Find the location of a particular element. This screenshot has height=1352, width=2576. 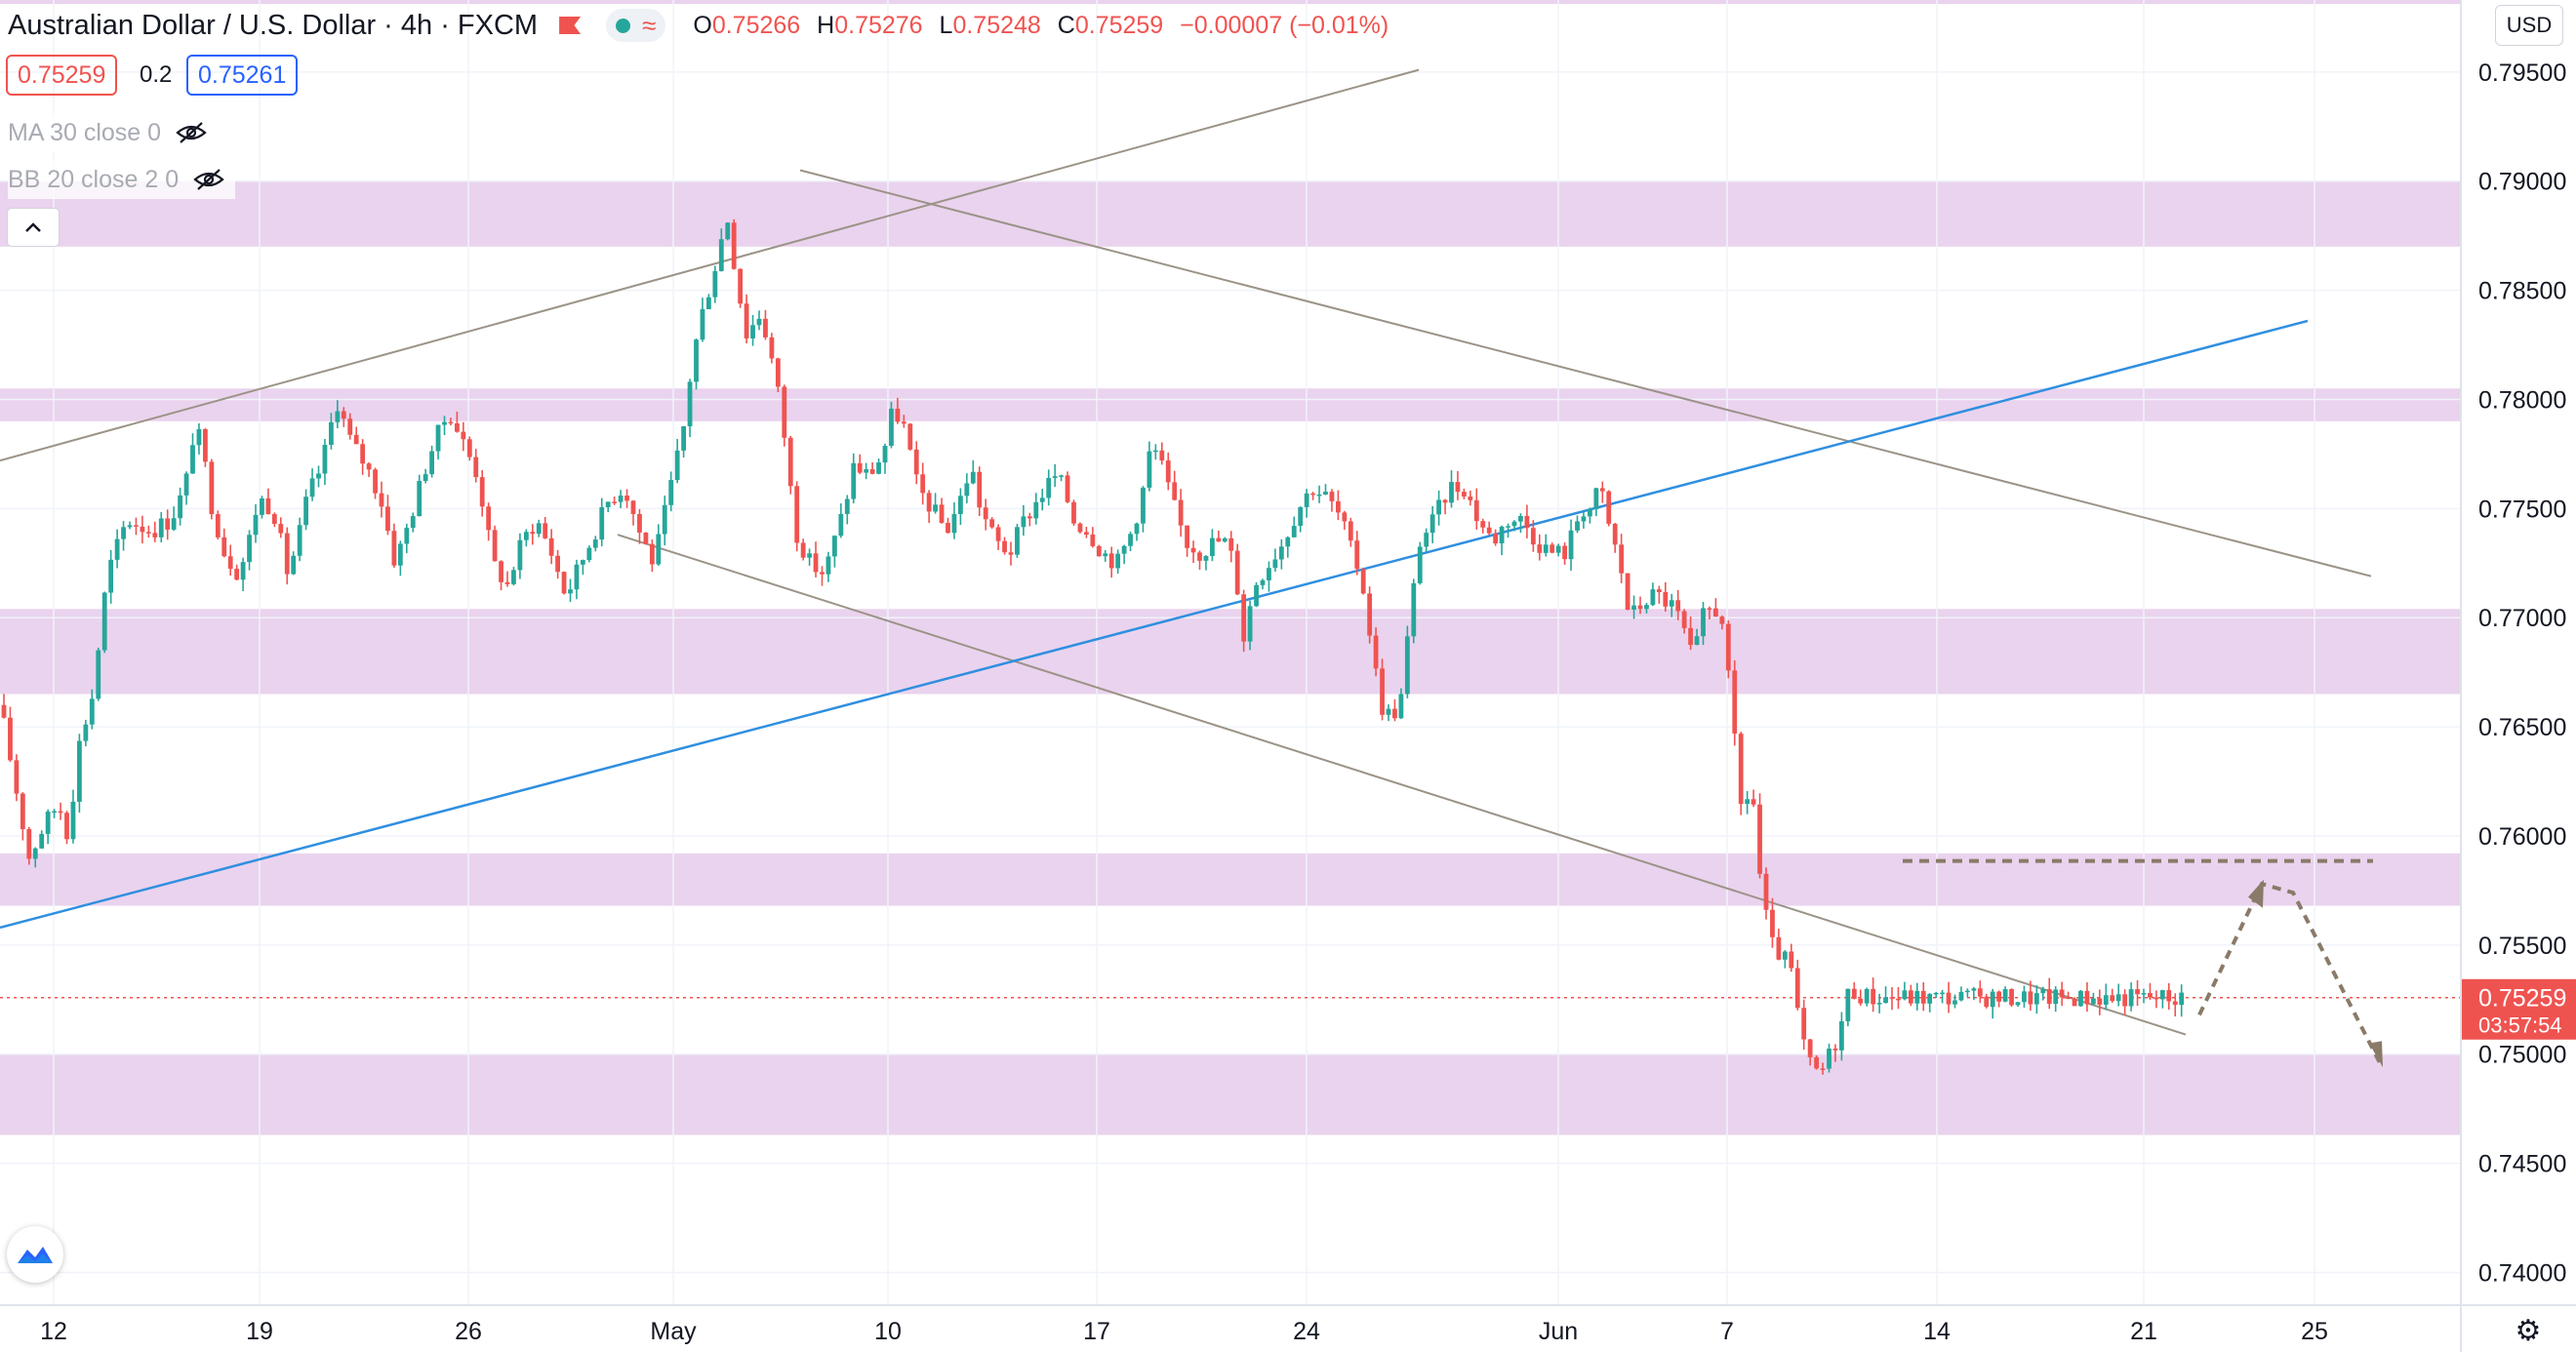

indicator-bb: BB 20 close 2 0 is located at coordinates (122, 179).